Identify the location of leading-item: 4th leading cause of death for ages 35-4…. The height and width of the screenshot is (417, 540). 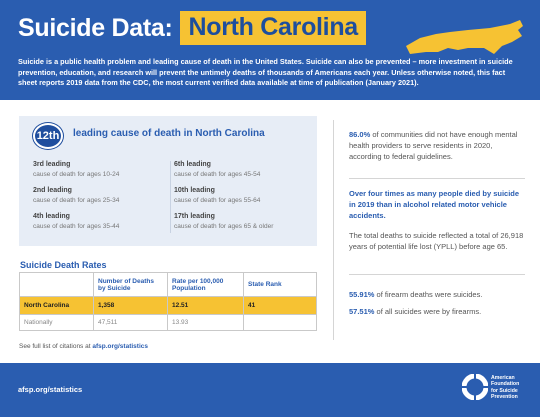
(103, 221).